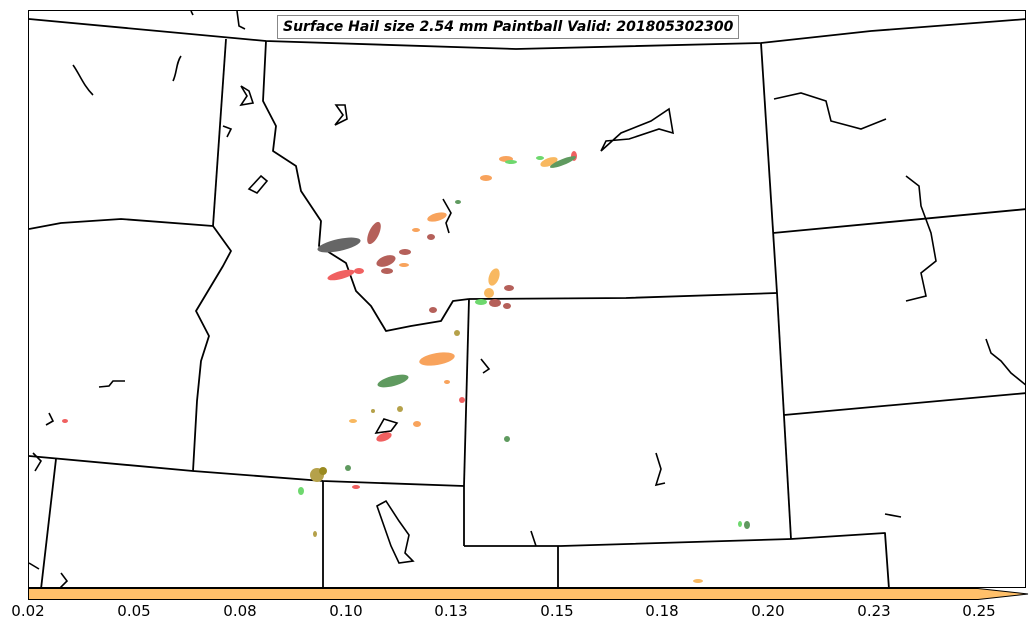 The width and height of the screenshot is (1036, 633). What do you see at coordinates (623, 296) in the screenshot?
I see `border-mt-wy` at bounding box center [623, 296].